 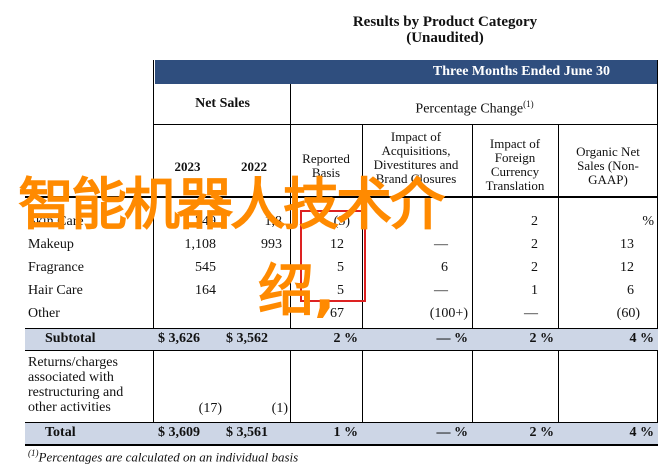 What do you see at coordinates (406, 72) in the screenshot?
I see `period-header: Three Months Ended June 30` at bounding box center [406, 72].